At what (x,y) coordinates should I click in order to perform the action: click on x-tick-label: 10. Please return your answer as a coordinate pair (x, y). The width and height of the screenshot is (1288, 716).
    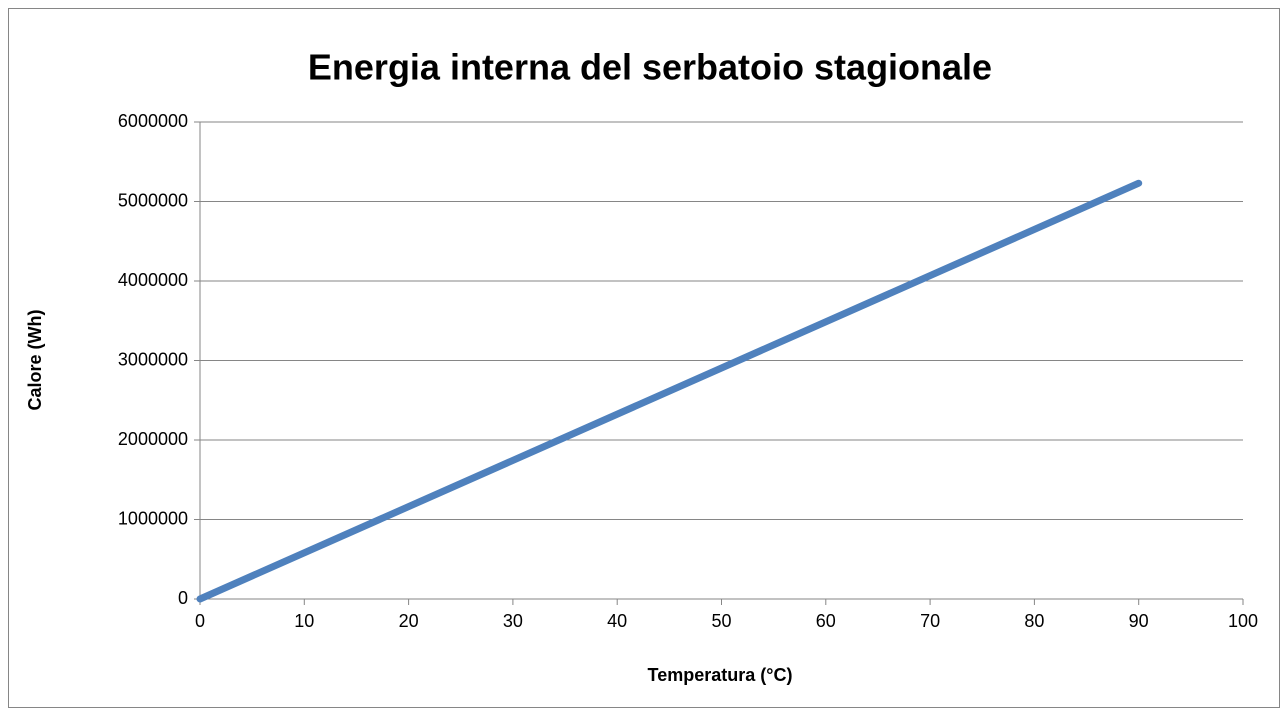
    Looking at the image, I should click on (304, 621).